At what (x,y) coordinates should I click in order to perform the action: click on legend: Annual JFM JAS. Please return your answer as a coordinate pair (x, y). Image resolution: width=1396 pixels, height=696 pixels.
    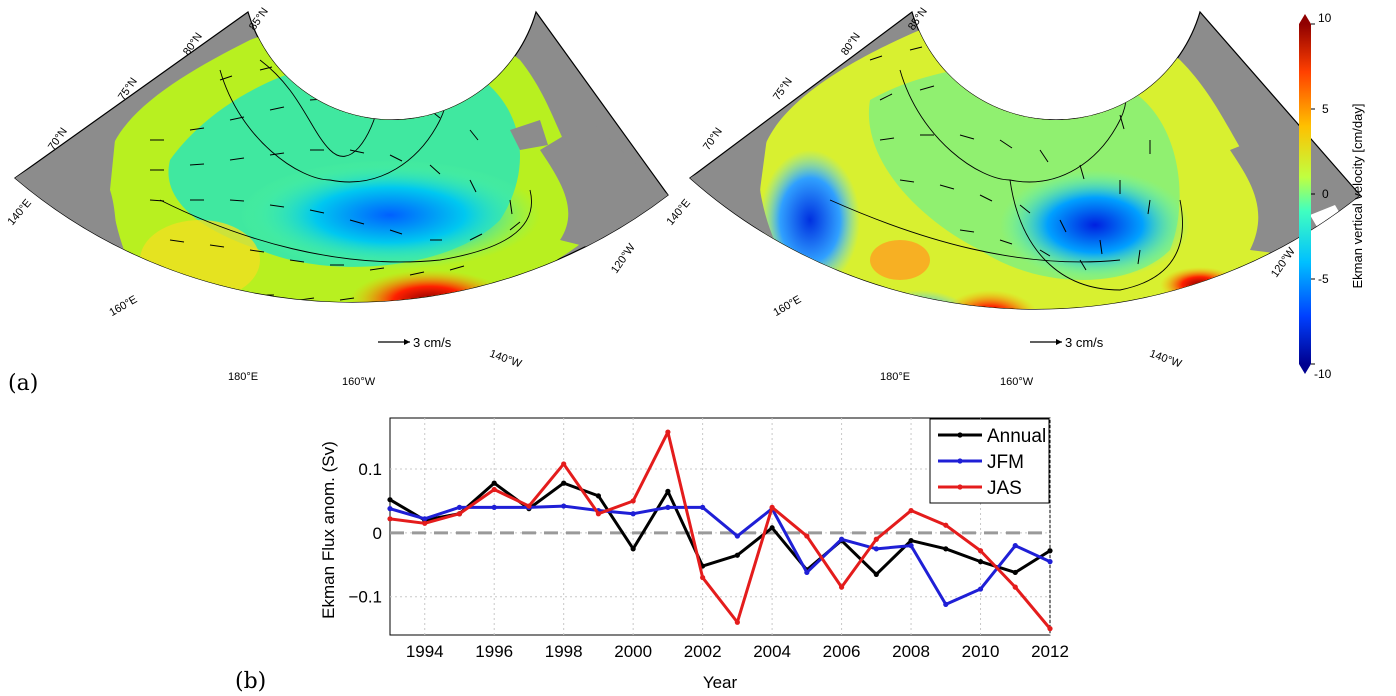
    Looking at the image, I should click on (989, 461).